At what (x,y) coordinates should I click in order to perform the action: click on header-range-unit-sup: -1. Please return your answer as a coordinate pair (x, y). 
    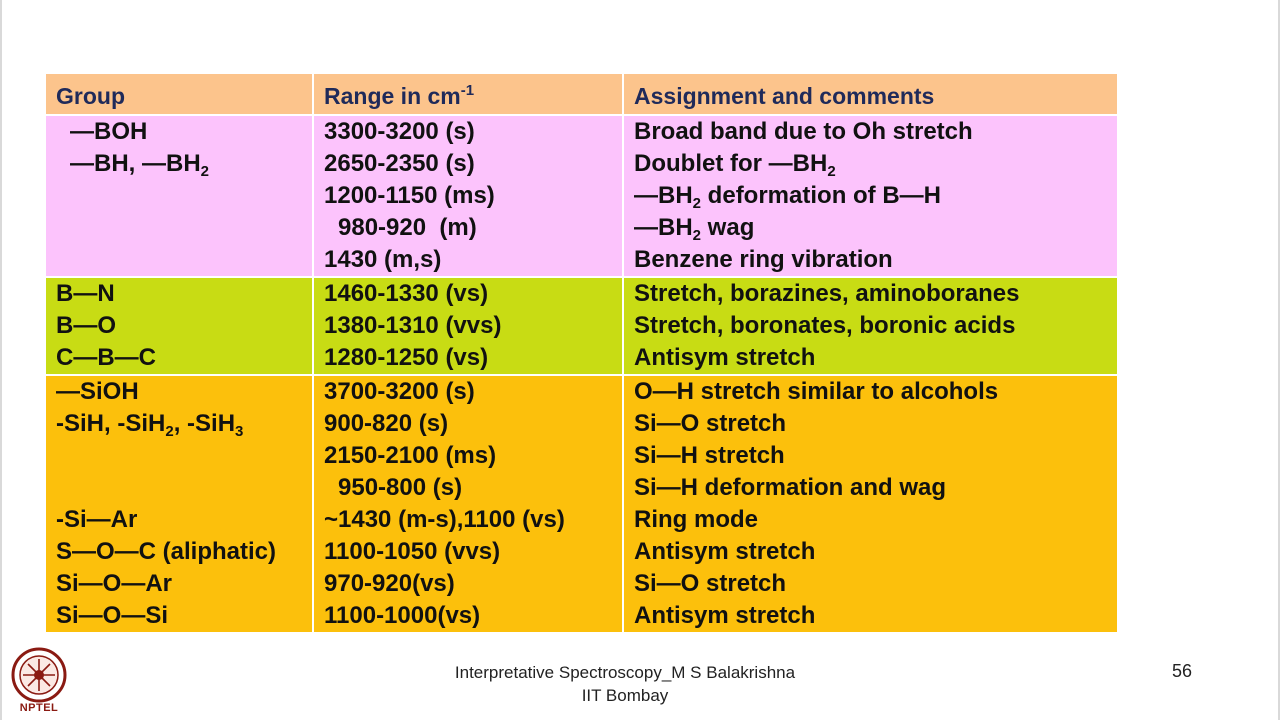
    Looking at the image, I should click on (467, 90).